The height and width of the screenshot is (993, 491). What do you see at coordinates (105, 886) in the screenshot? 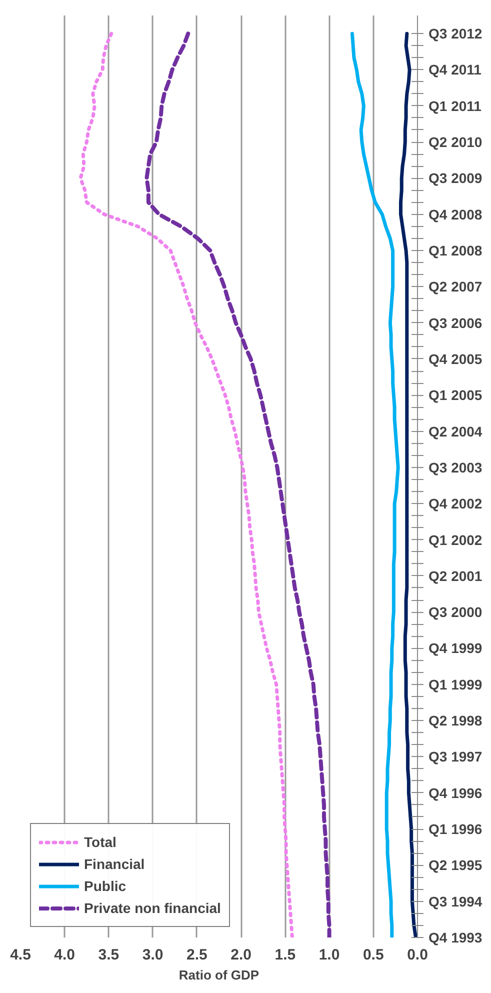
I see `legend-label: Public` at bounding box center [105, 886].